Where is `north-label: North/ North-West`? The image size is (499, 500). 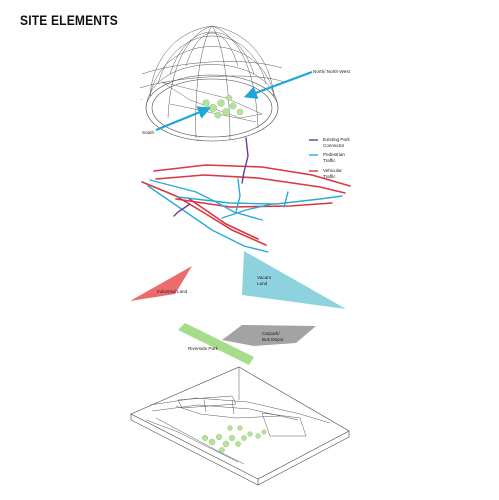 north-label: North/ North-West is located at coordinates (332, 71).